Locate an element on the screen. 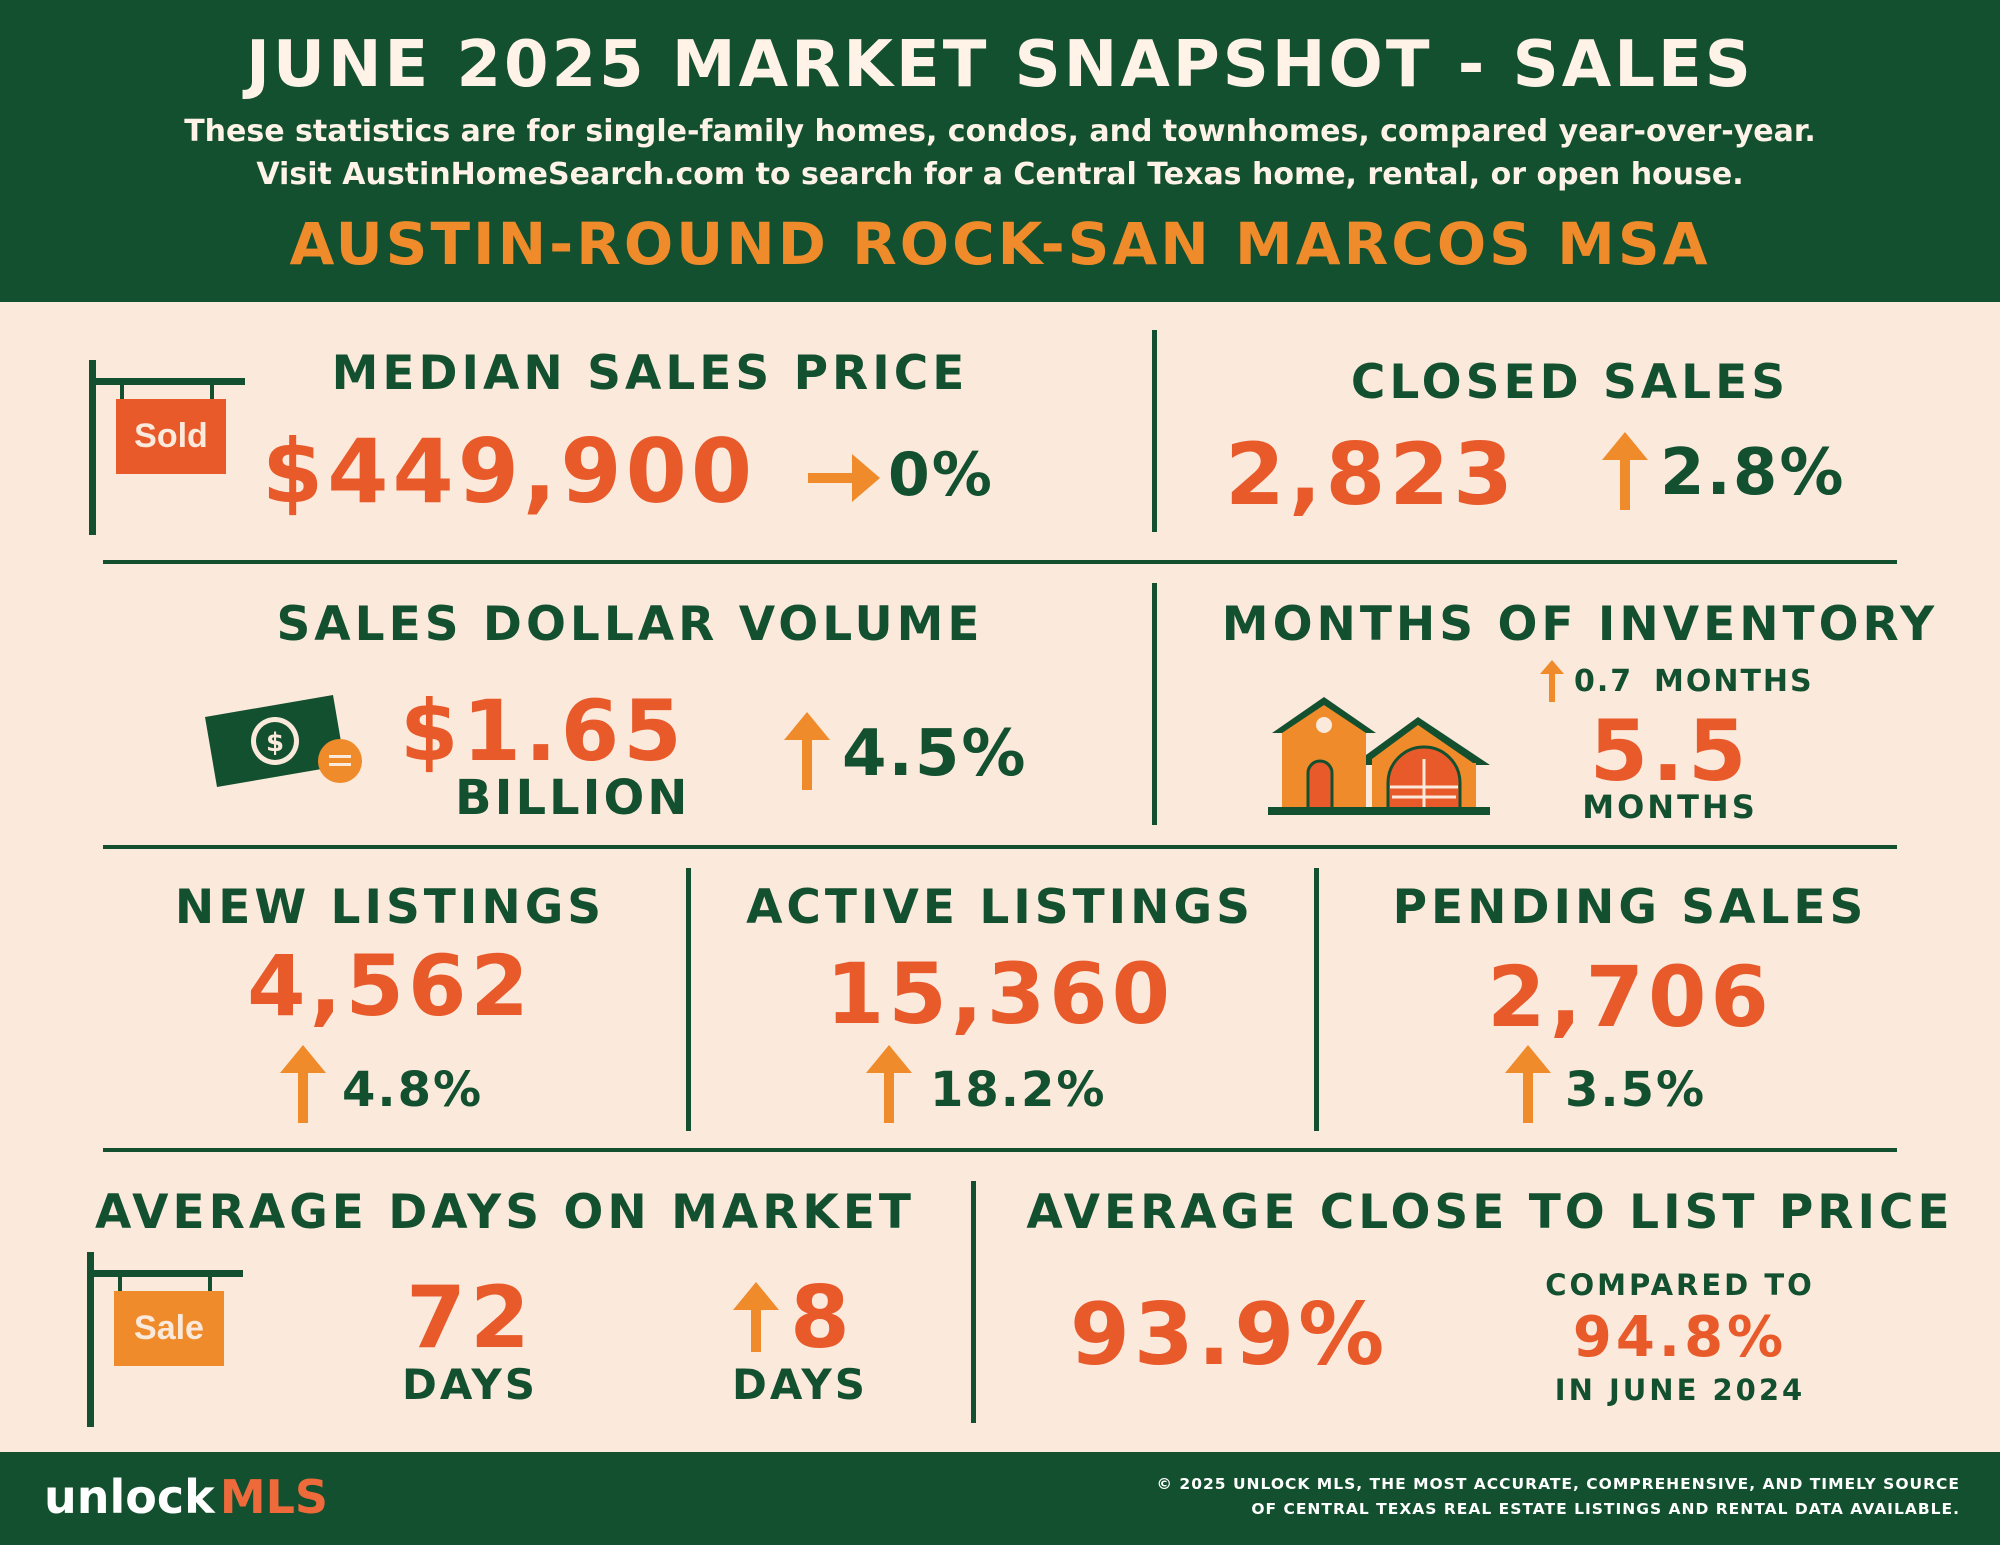  sold-sign-label: Sold is located at coordinates (171, 436).